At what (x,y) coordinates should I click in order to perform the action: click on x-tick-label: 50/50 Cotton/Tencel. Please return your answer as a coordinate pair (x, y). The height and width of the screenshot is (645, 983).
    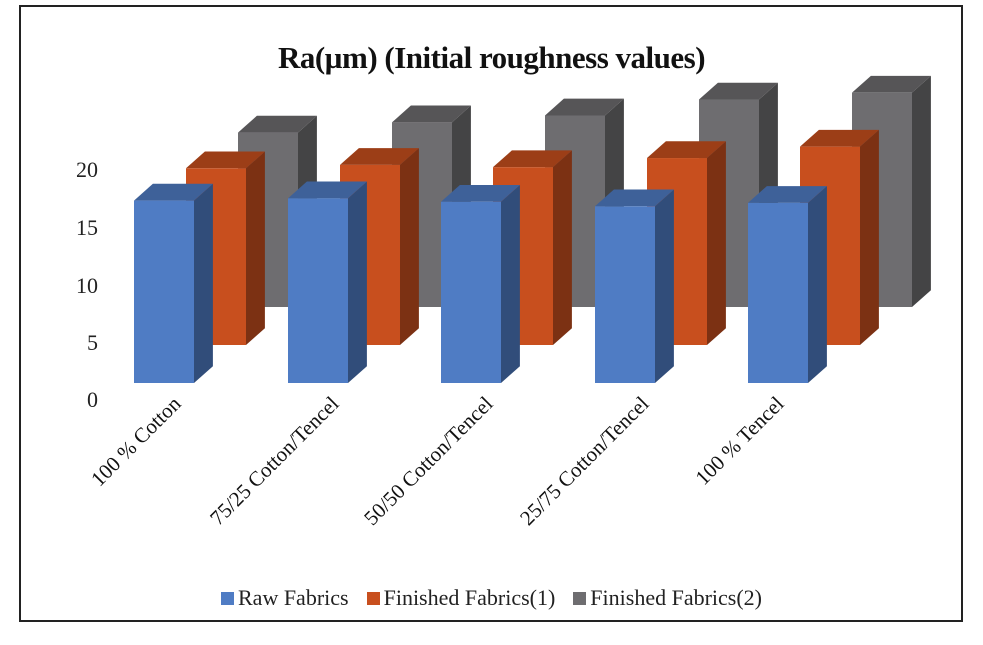
    Looking at the image, I should click on (428, 460).